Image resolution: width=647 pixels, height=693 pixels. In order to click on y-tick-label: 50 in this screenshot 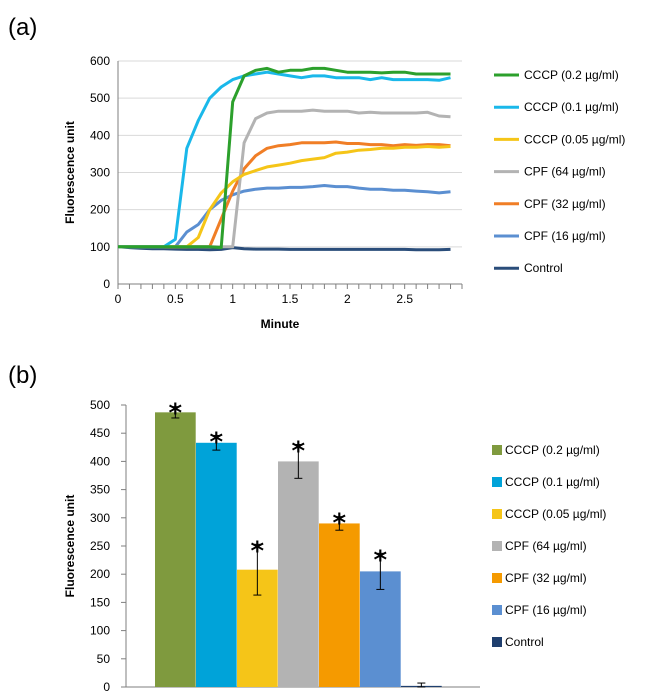, I will do `click(104, 659)`.